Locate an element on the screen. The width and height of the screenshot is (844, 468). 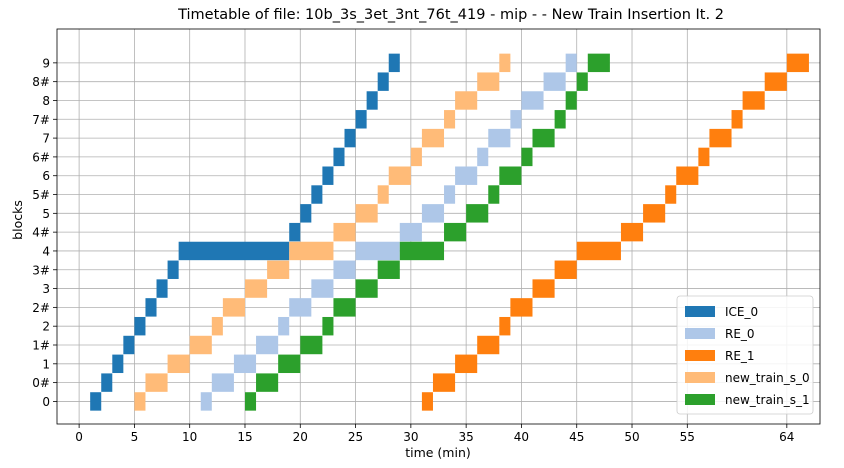
y-tick-label: 0 is located at coordinates (46, 402).